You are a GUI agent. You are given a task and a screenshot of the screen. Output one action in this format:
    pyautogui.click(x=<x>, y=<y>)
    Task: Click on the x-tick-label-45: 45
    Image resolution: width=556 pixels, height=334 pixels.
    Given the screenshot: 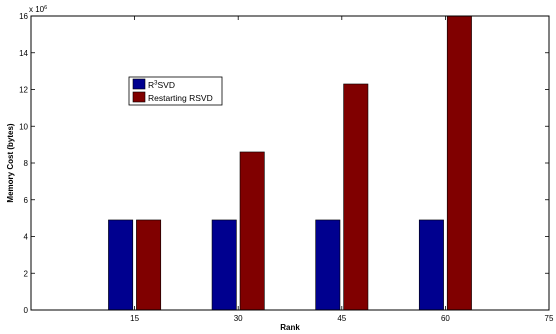 What is the action you would take?
    pyautogui.click(x=341, y=318)
    